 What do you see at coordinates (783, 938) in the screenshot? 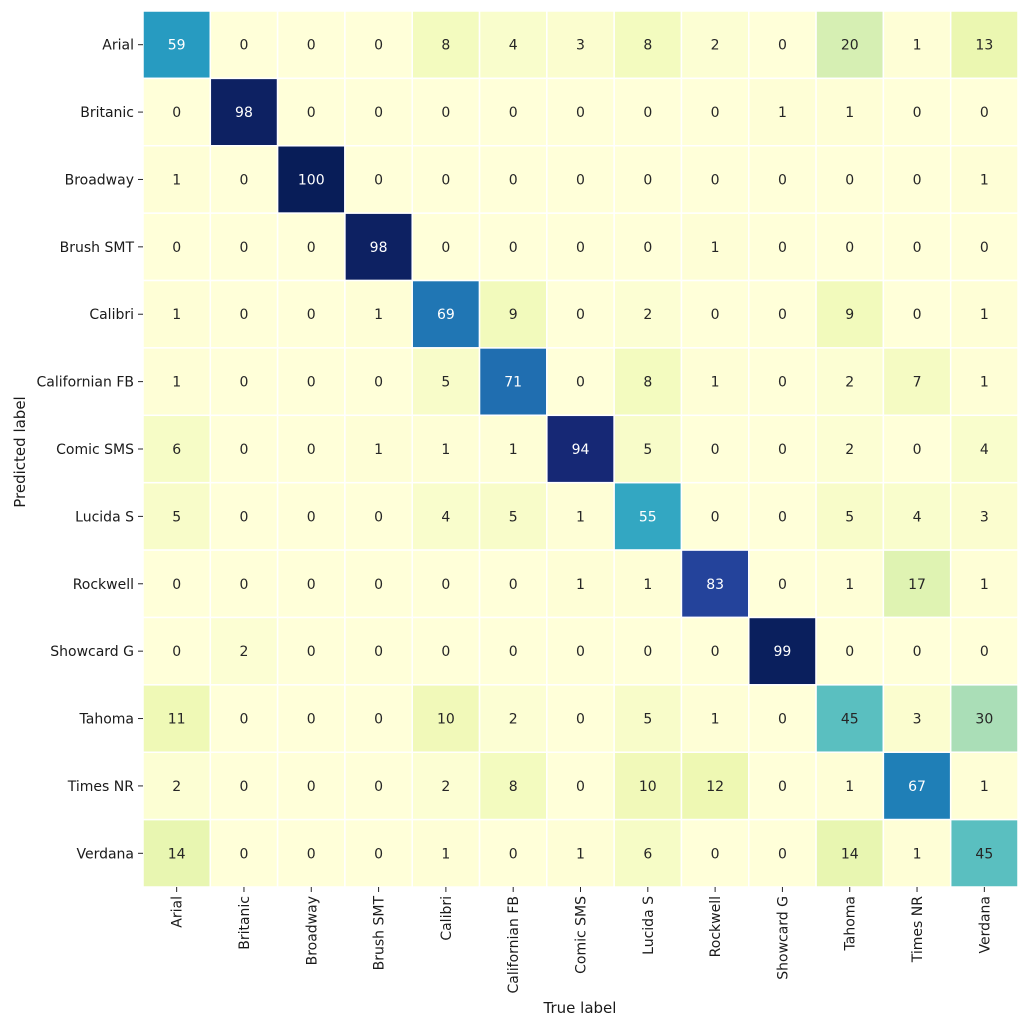
I see `x-tick-label: Showcard G` at bounding box center [783, 938].